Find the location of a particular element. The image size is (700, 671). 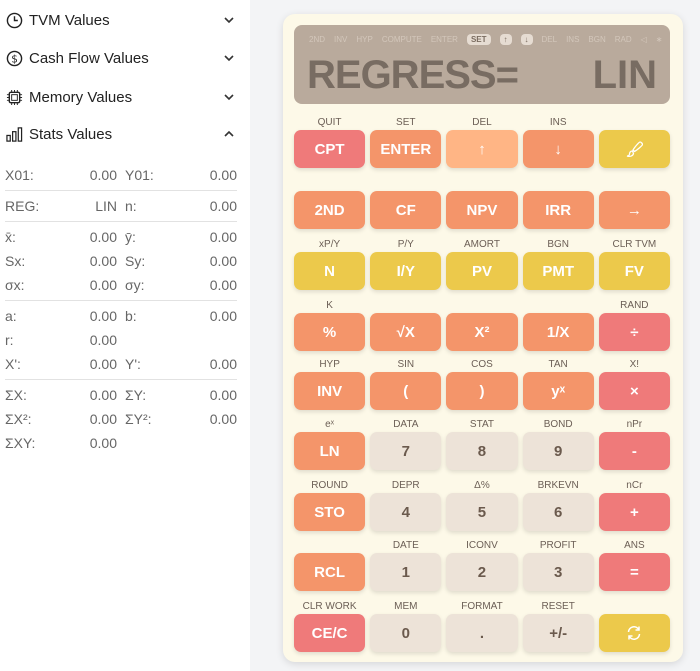

key-1-button: 1 is located at coordinates (406, 572).